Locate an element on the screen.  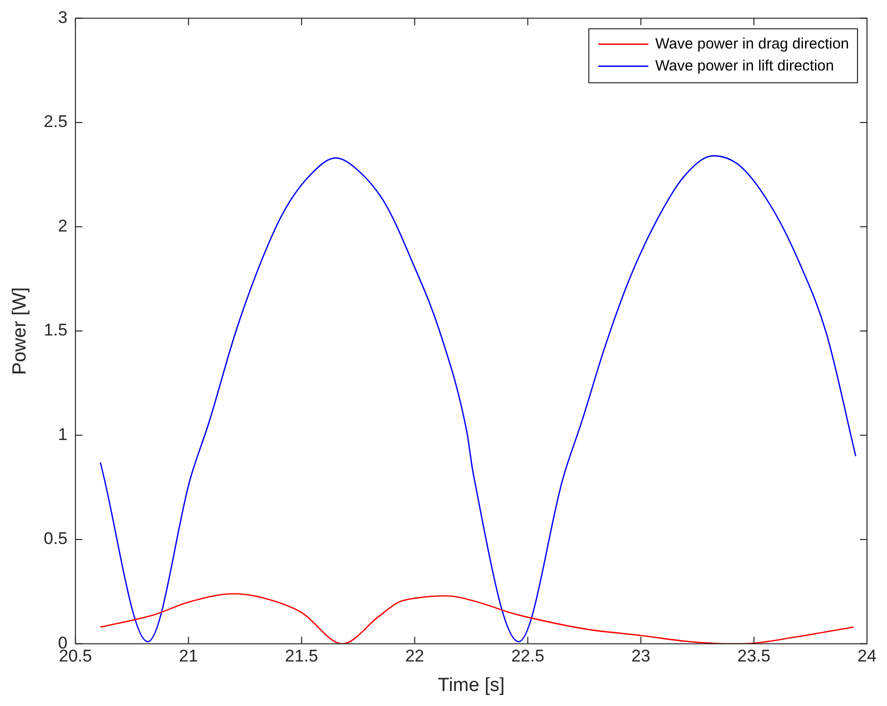
y-axis-title: Power [W] is located at coordinates (20, 331).